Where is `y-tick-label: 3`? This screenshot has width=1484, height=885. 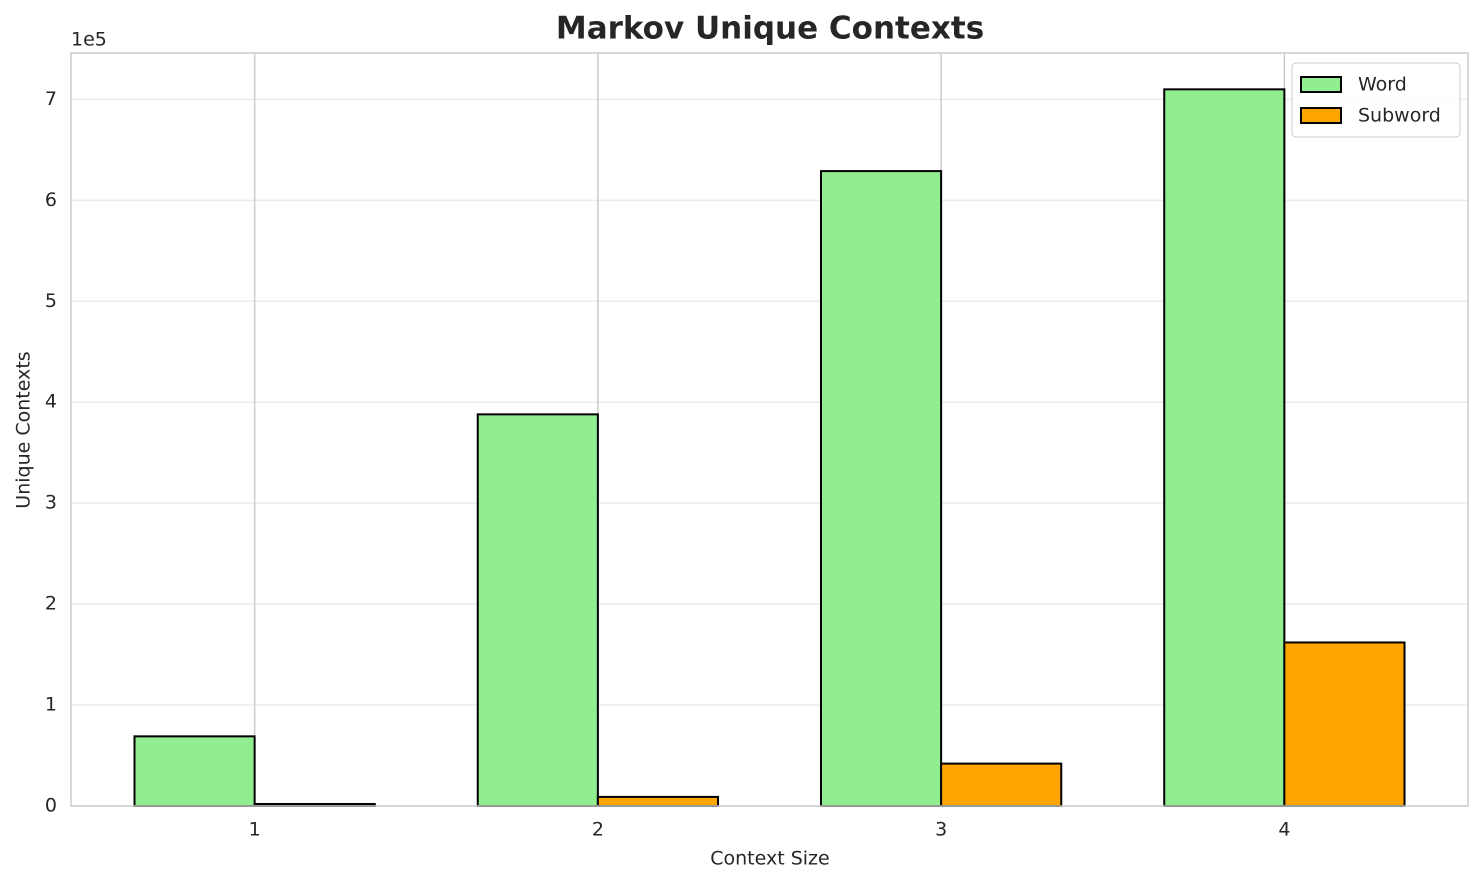
y-tick-label: 3 is located at coordinates (51, 503).